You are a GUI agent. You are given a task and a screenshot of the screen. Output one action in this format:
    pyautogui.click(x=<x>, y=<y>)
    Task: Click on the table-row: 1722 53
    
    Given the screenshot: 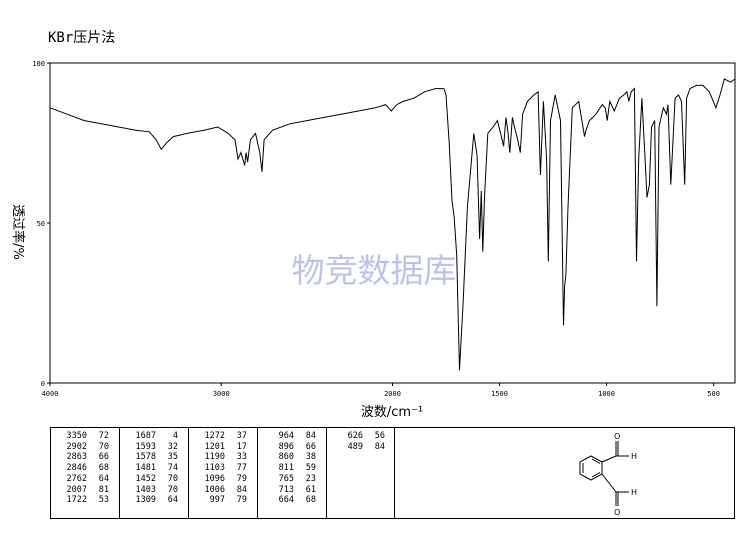 What is the action you would take?
    pyautogui.click(x=87, y=500)
    